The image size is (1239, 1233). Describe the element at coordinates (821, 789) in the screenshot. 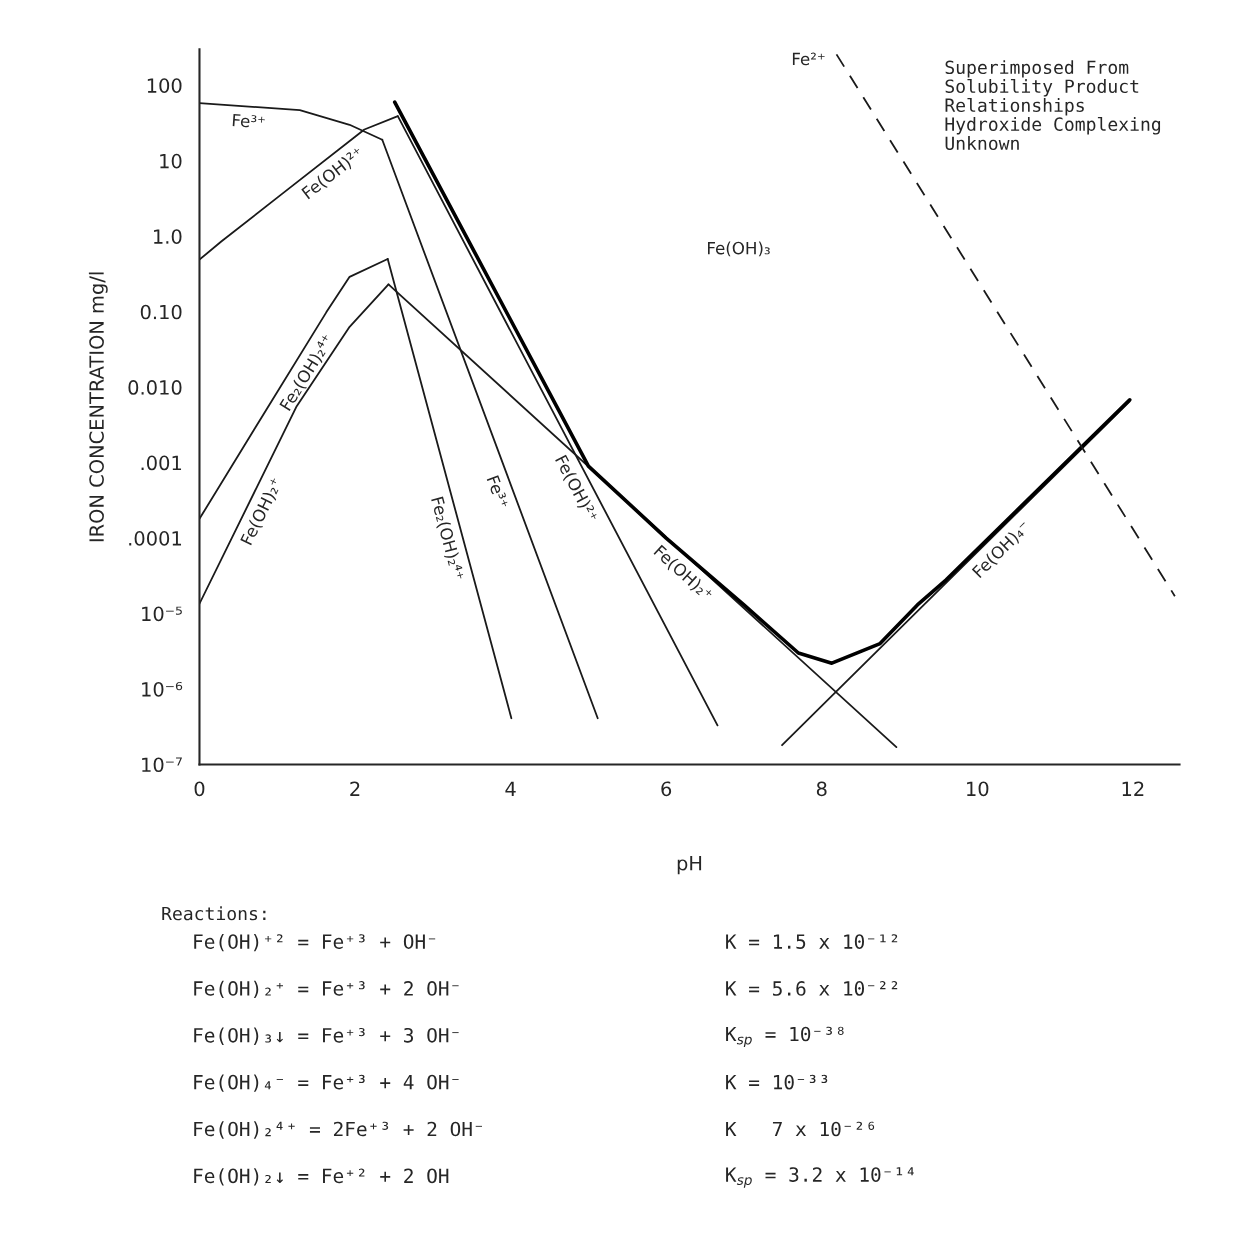

I see `x-tick-label: 8` at that location.